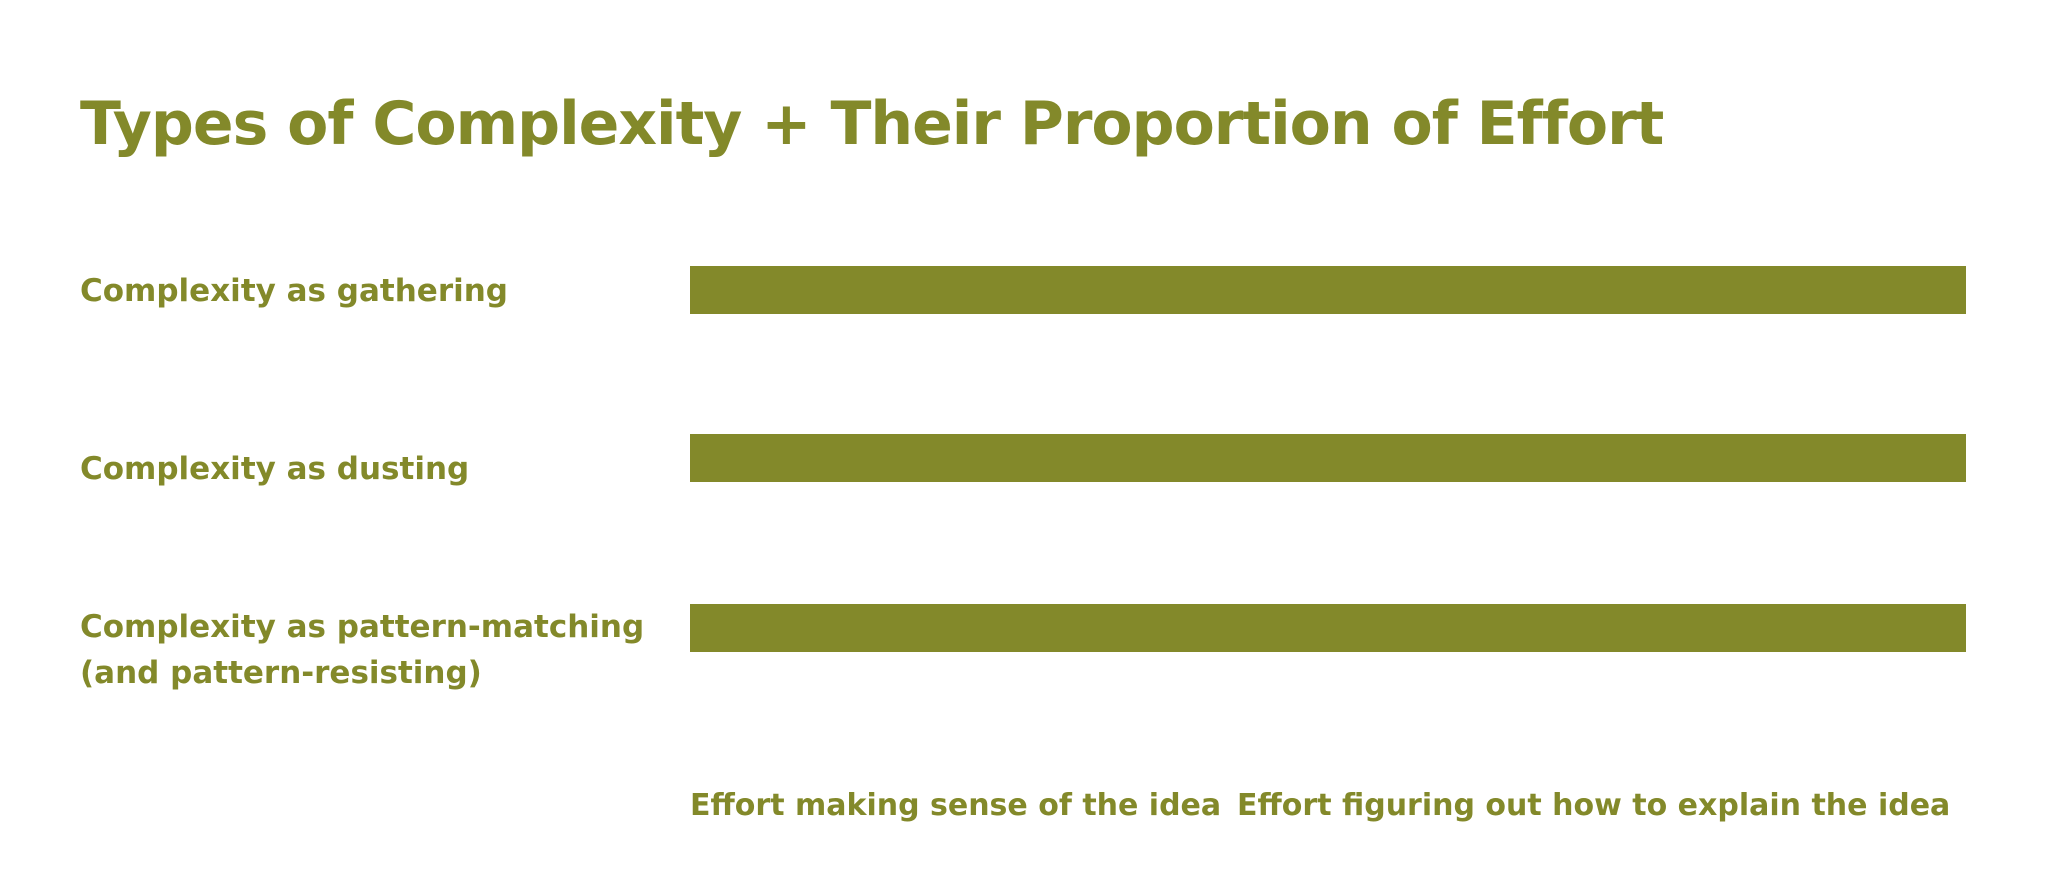  Describe the element at coordinates (956, 805) in the screenshot. I see `legend-label-making-sense: Effort making sense of the idea` at that location.